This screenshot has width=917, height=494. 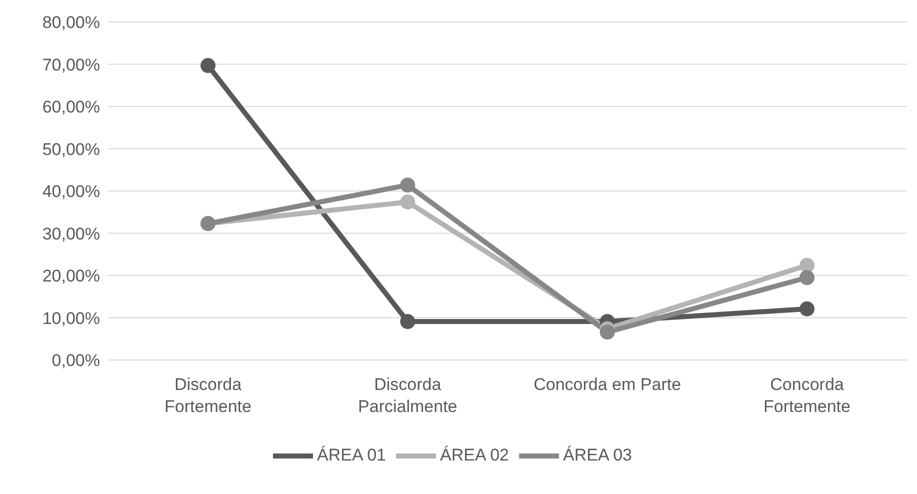 I want to click on legend-label: ÁREA 02, so click(x=474, y=454).